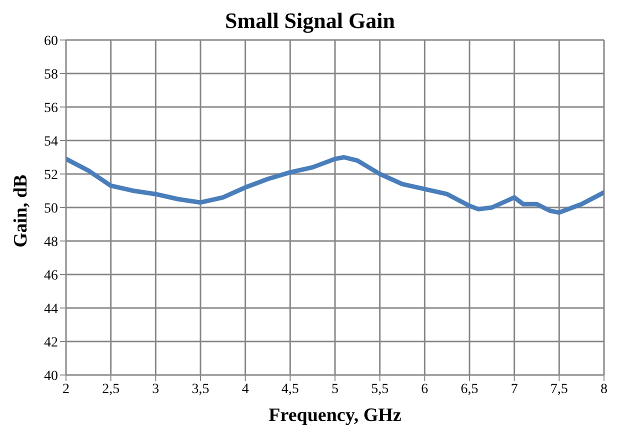 This screenshot has width=620, height=437. What do you see at coordinates (51, 208) in the screenshot?
I see `y-tick-label: 50` at bounding box center [51, 208].